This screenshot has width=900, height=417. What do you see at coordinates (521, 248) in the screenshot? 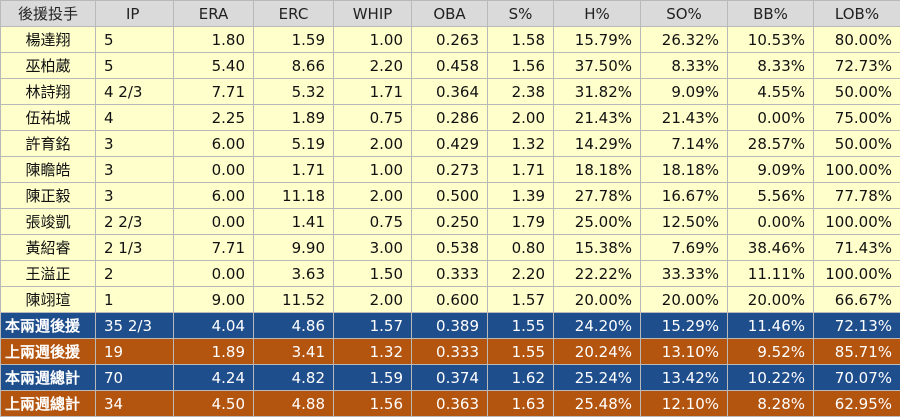
I see `cell-s-pct: 0.80` at bounding box center [521, 248].